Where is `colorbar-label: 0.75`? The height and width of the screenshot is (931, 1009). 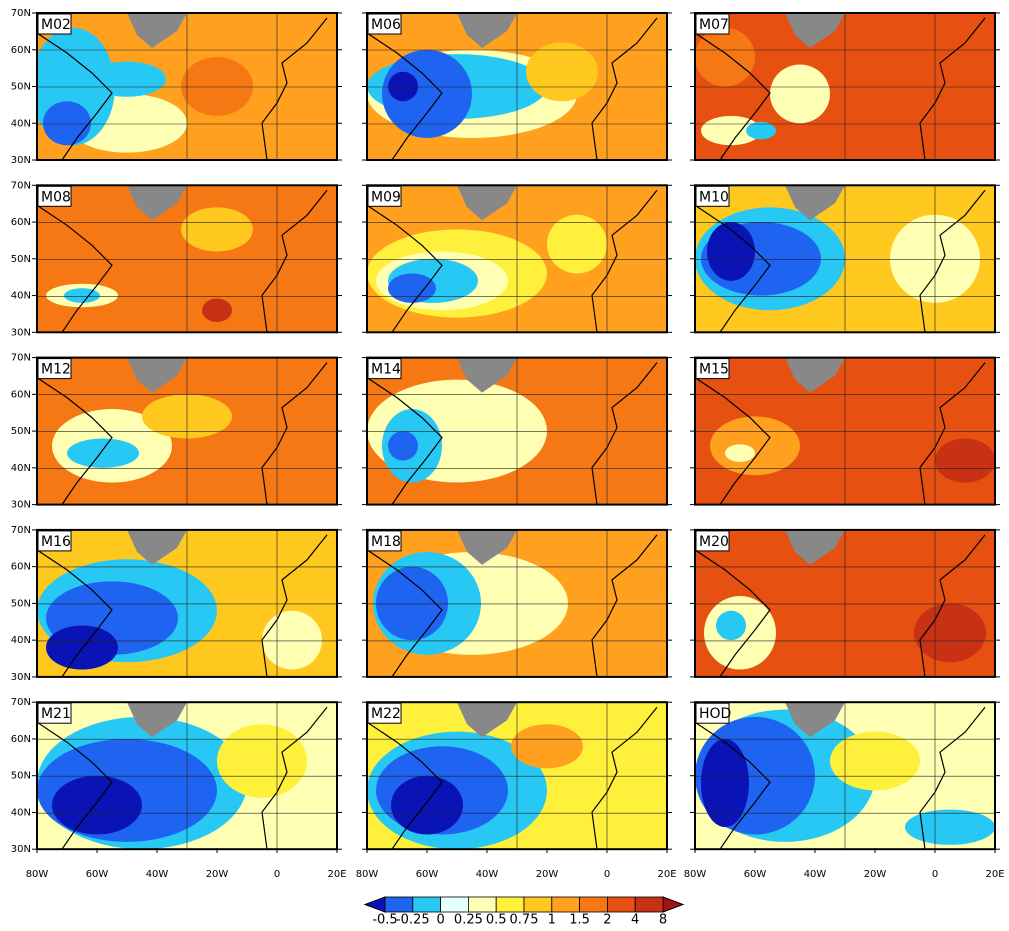
colorbar-label: 0.75 is located at coordinates (524, 920).